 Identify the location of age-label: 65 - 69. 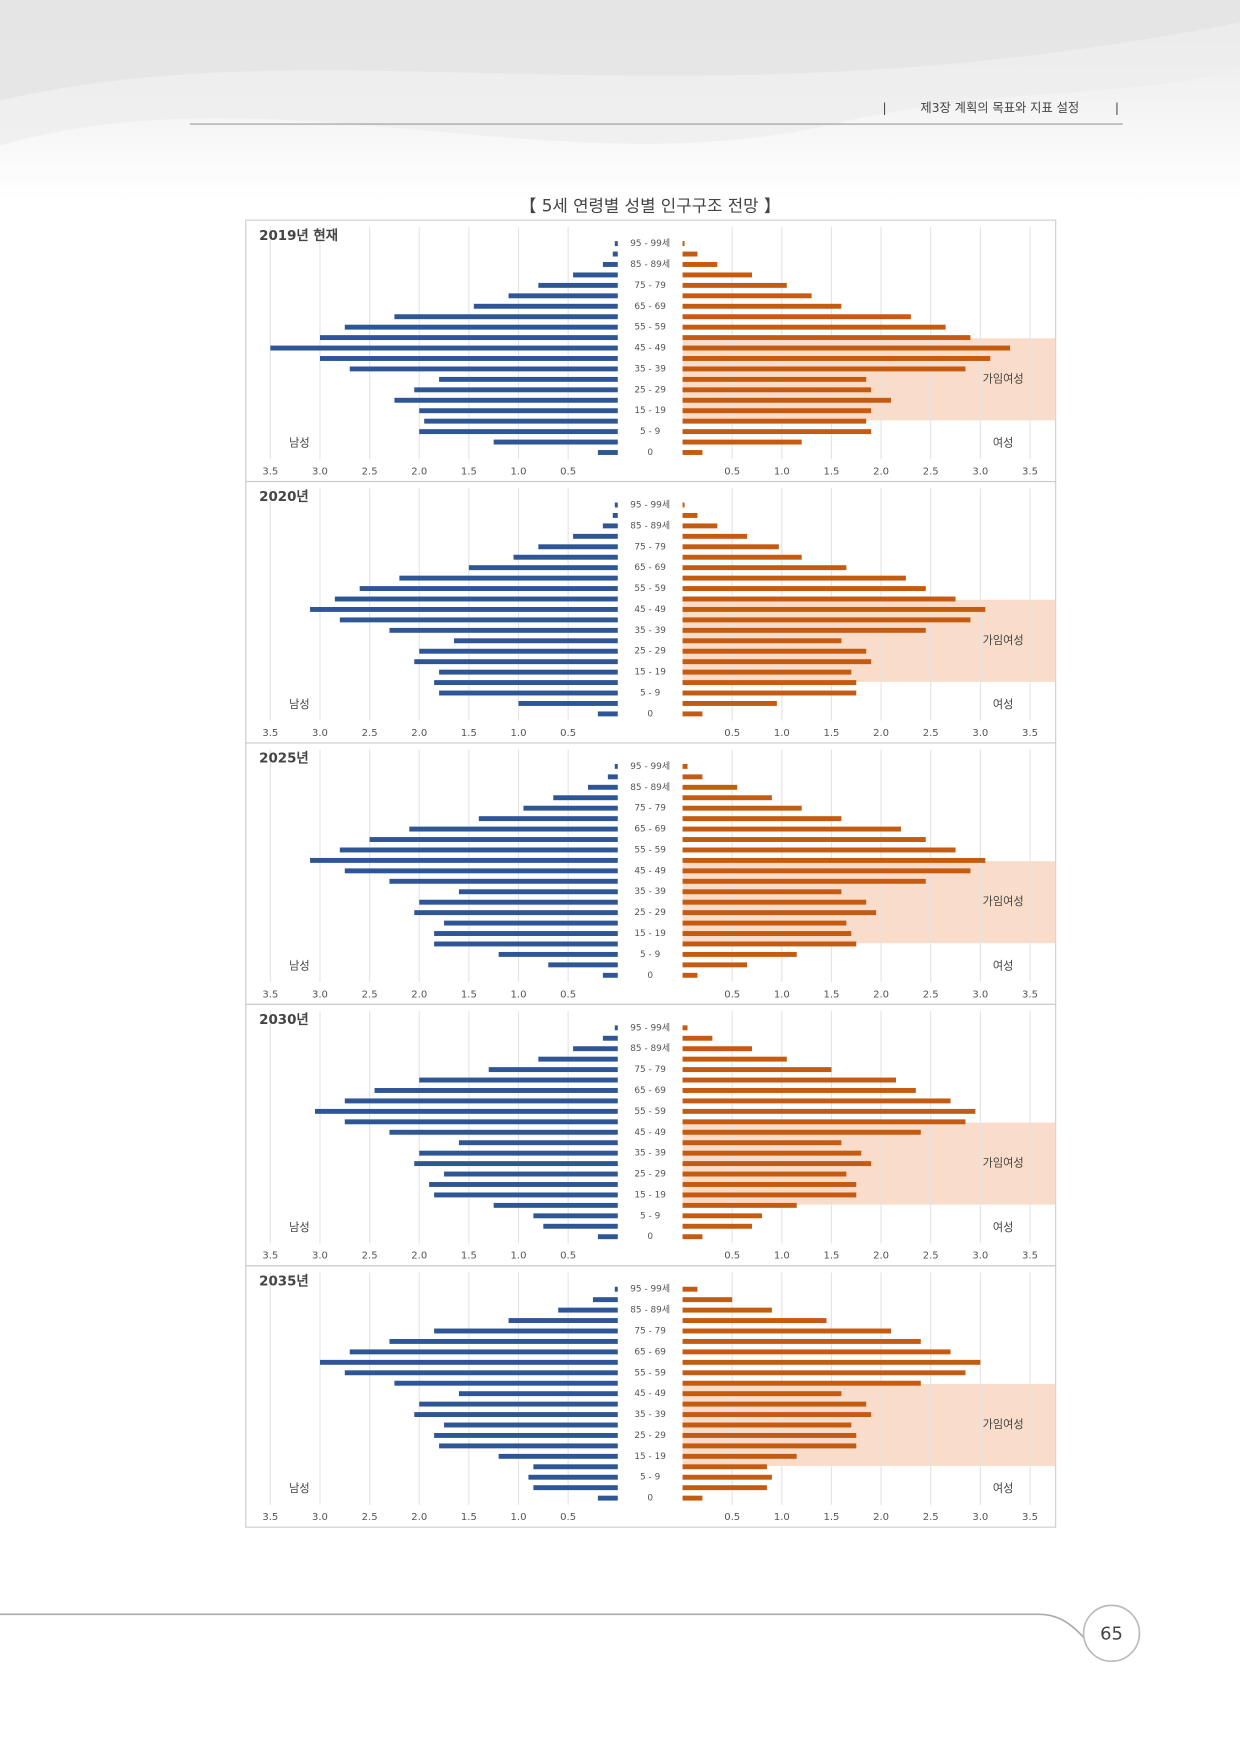
(650, 568).